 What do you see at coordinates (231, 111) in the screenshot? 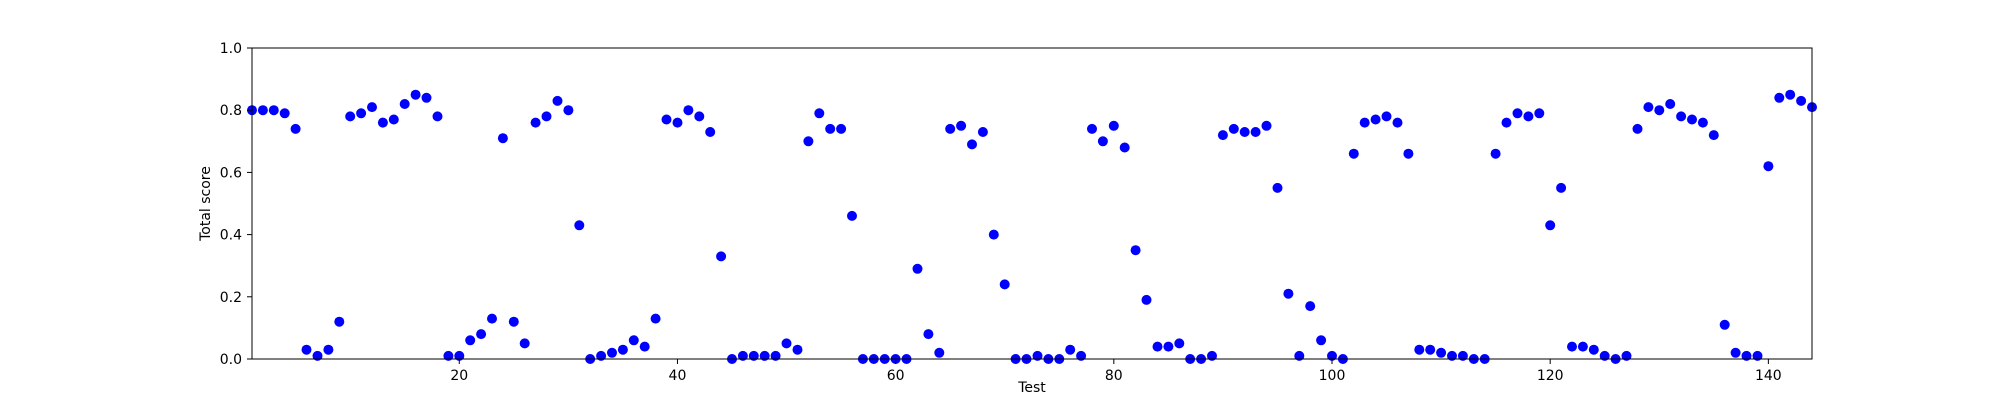
I see `y-tick-label: 0.8` at bounding box center [231, 111].